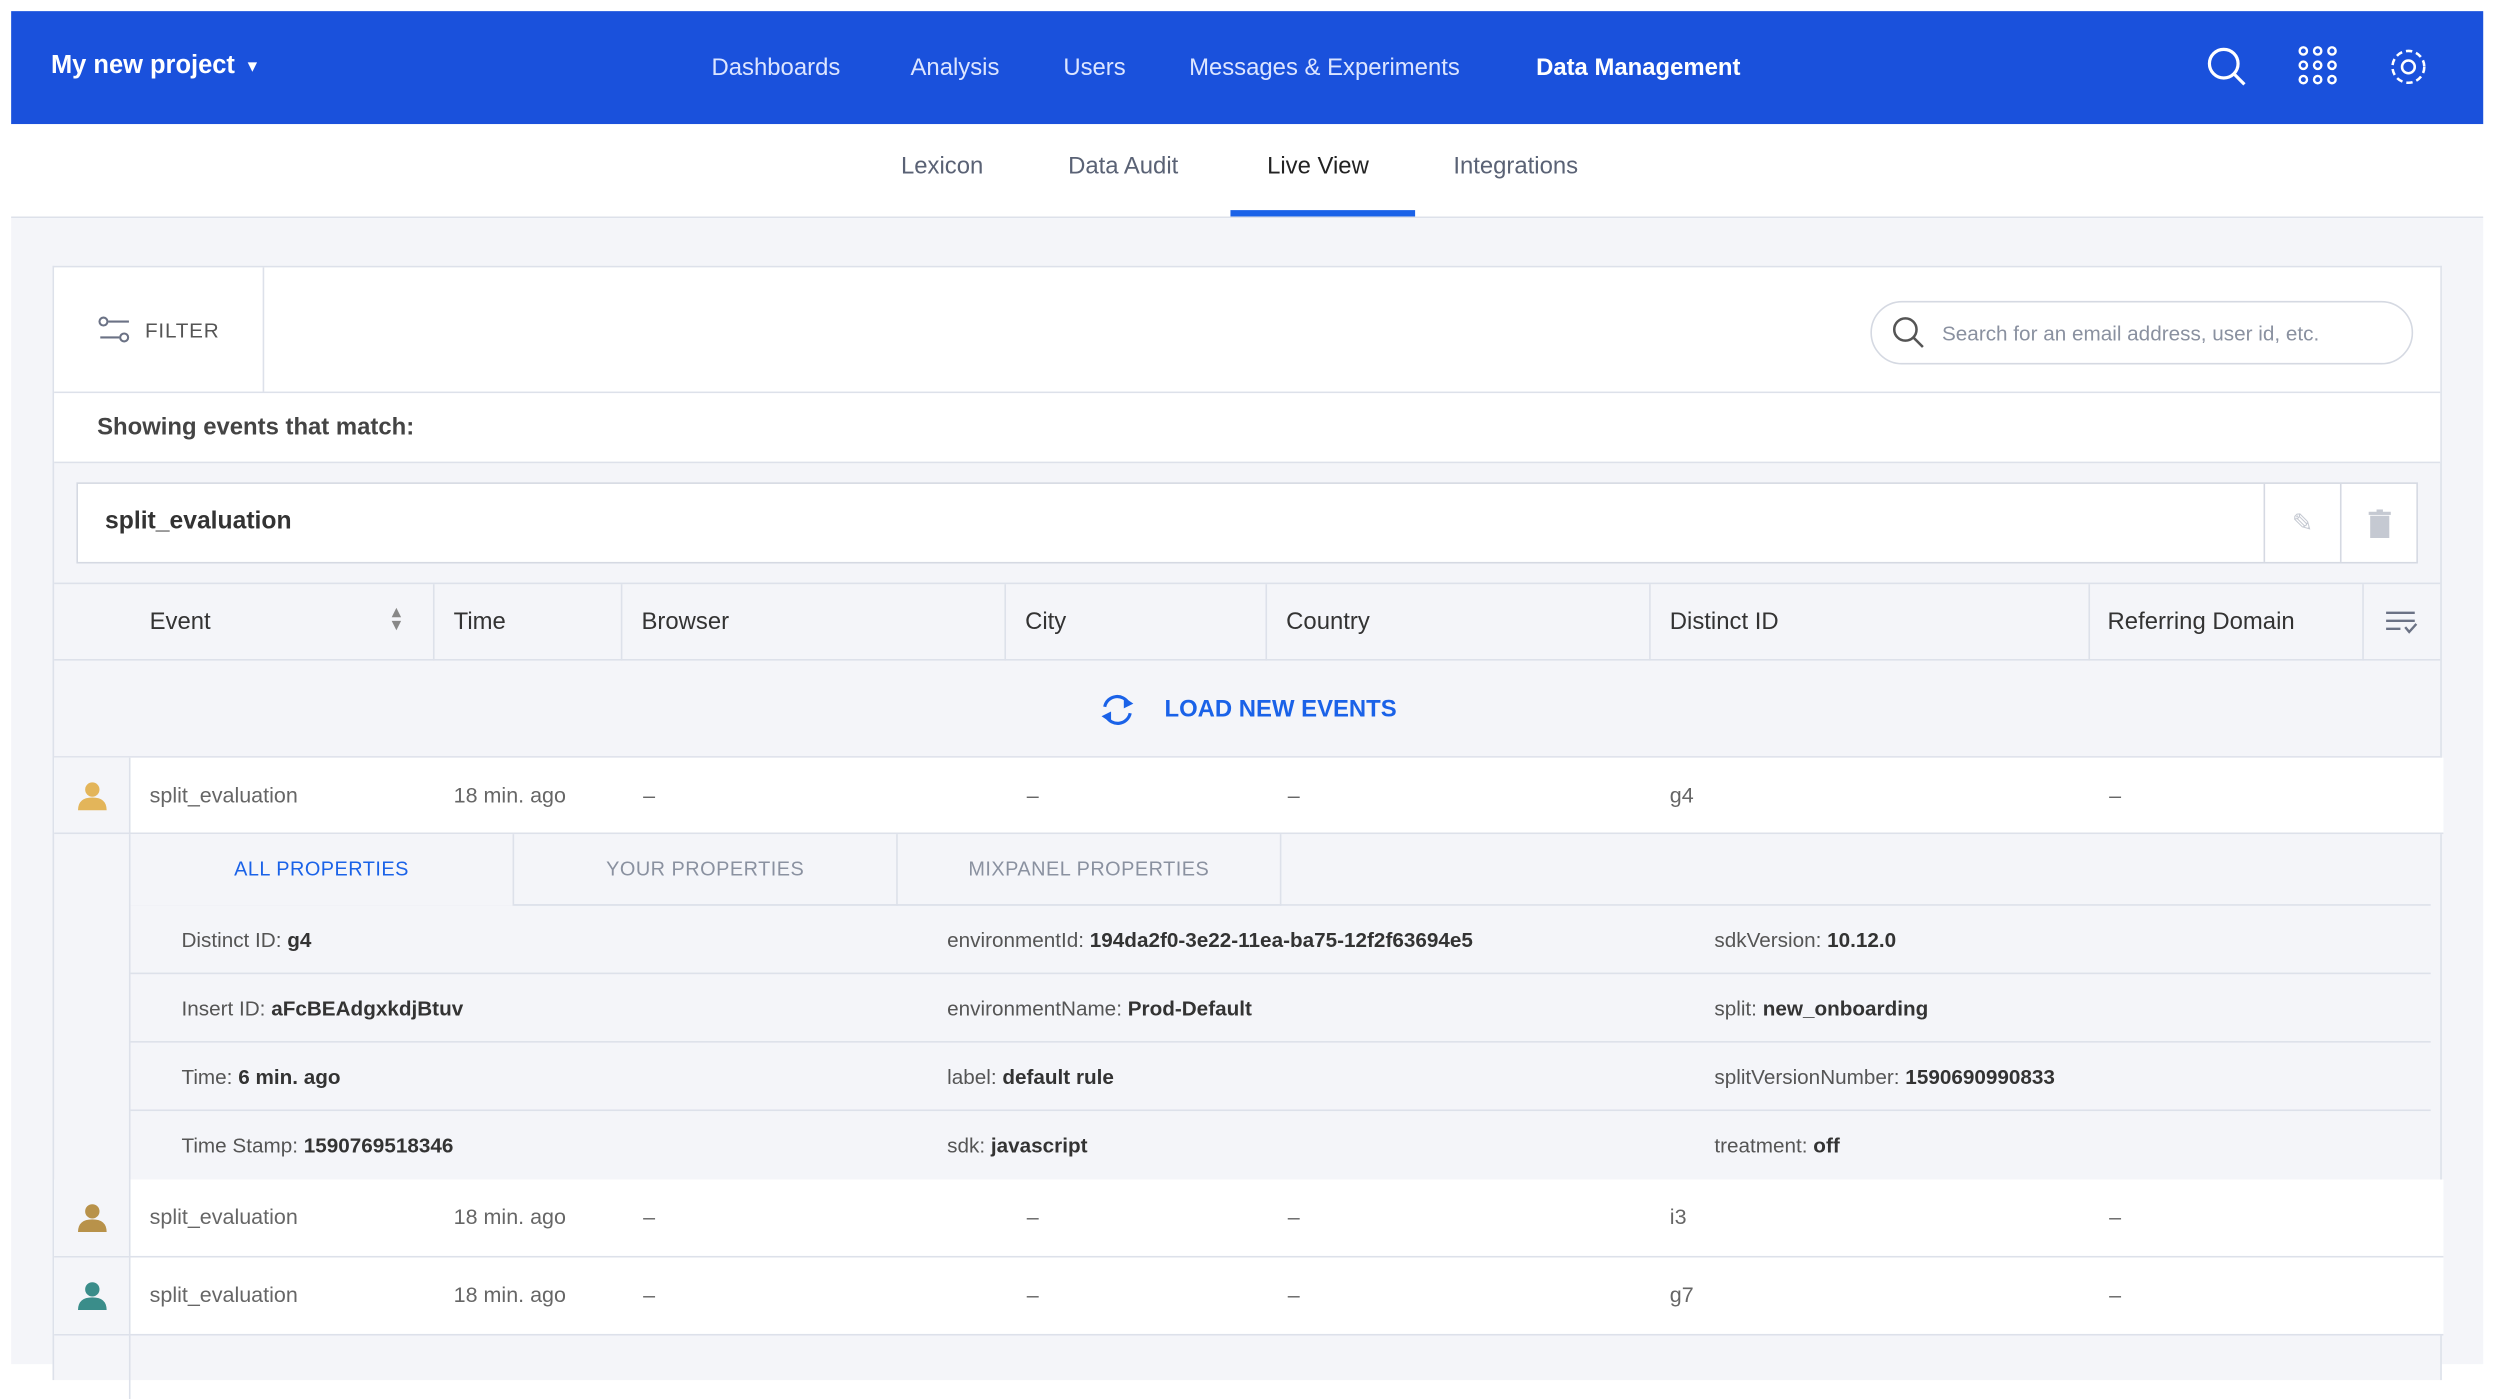 This screenshot has width=2496, height=1399. Describe the element at coordinates (966, 1145) in the screenshot. I see `property-key: sdk:` at that location.